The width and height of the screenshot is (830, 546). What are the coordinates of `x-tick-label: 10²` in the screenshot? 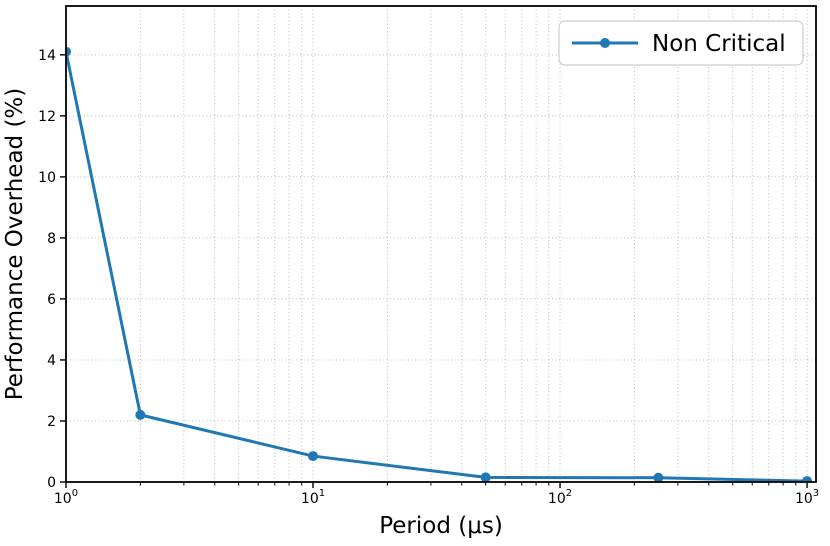 It's located at (560, 497).